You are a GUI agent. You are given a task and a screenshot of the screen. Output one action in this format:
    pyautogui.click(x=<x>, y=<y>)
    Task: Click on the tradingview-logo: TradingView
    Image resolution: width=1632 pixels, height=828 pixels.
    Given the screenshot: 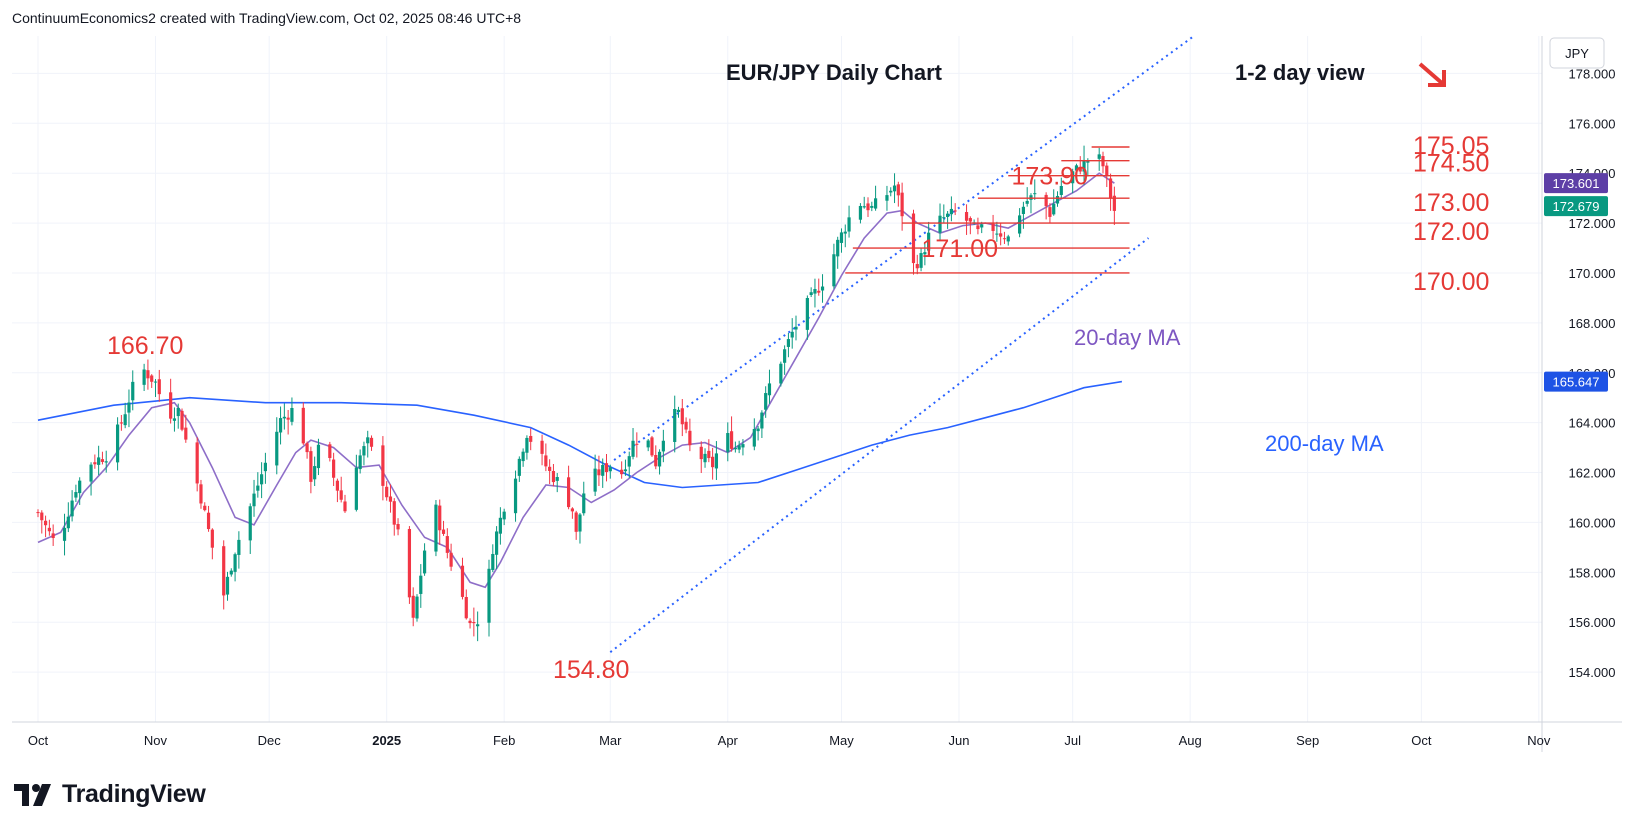 What is the action you would take?
    pyautogui.click(x=110, y=794)
    